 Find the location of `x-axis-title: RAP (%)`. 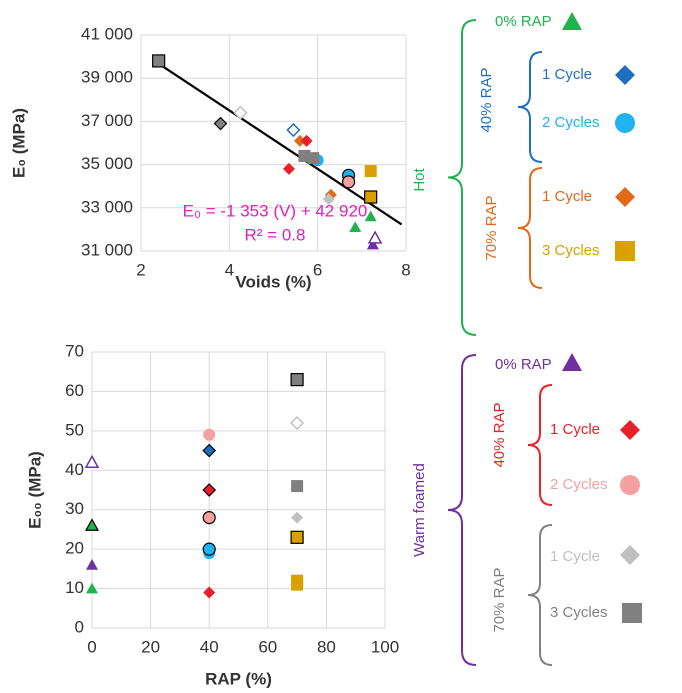

x-axis-title: RAP (%) is located at coordinates (238, 678).